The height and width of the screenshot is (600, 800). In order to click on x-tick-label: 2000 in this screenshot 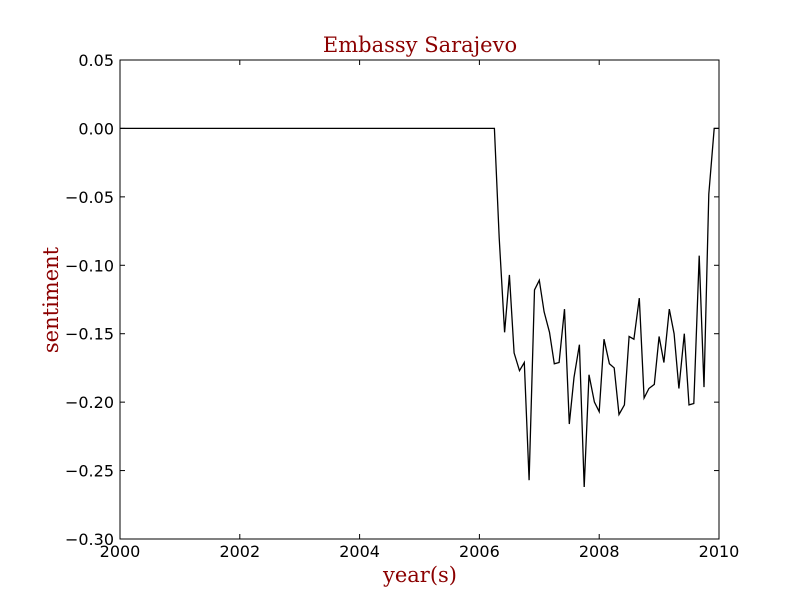, I will do `click(120, 551)`.